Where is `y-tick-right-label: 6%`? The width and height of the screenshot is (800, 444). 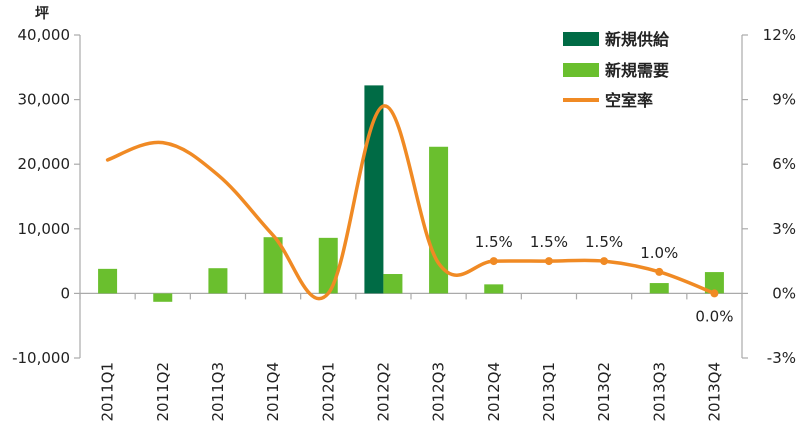 y-tick-right-label: 6% is located at coordinates (784, 164).